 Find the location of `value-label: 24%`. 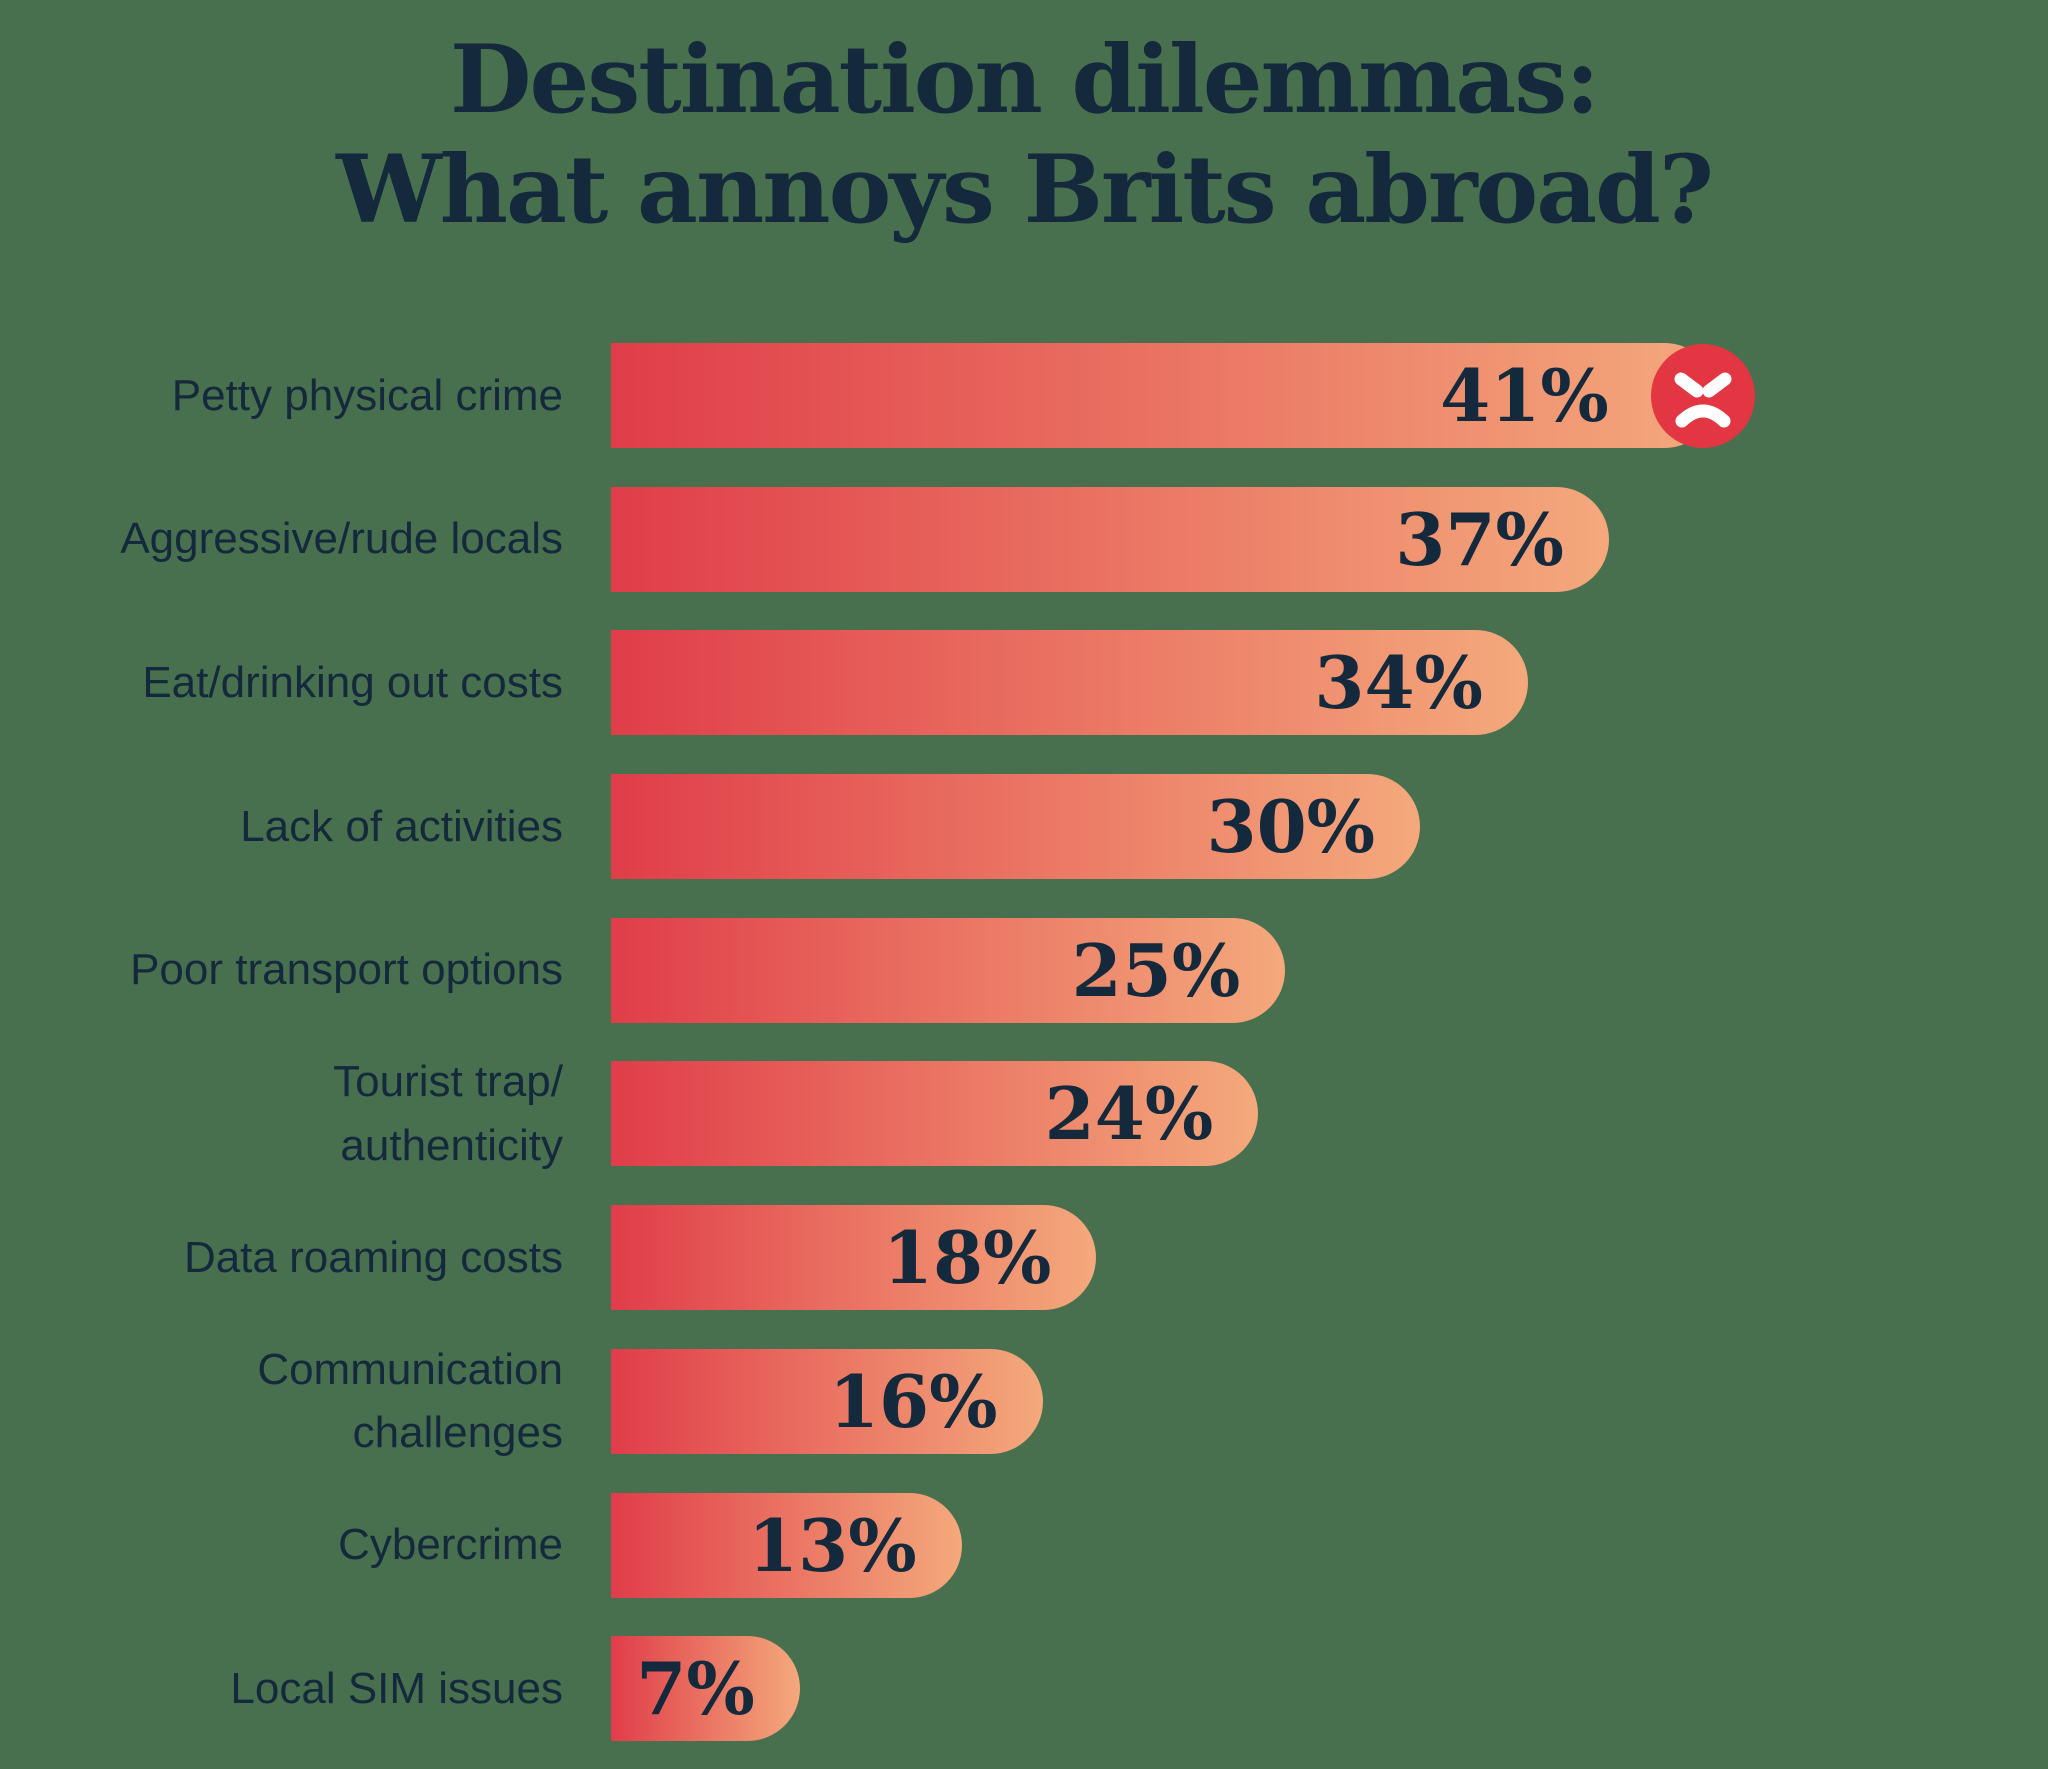

value-label: 24% is located at coordinates (1129, 1114).